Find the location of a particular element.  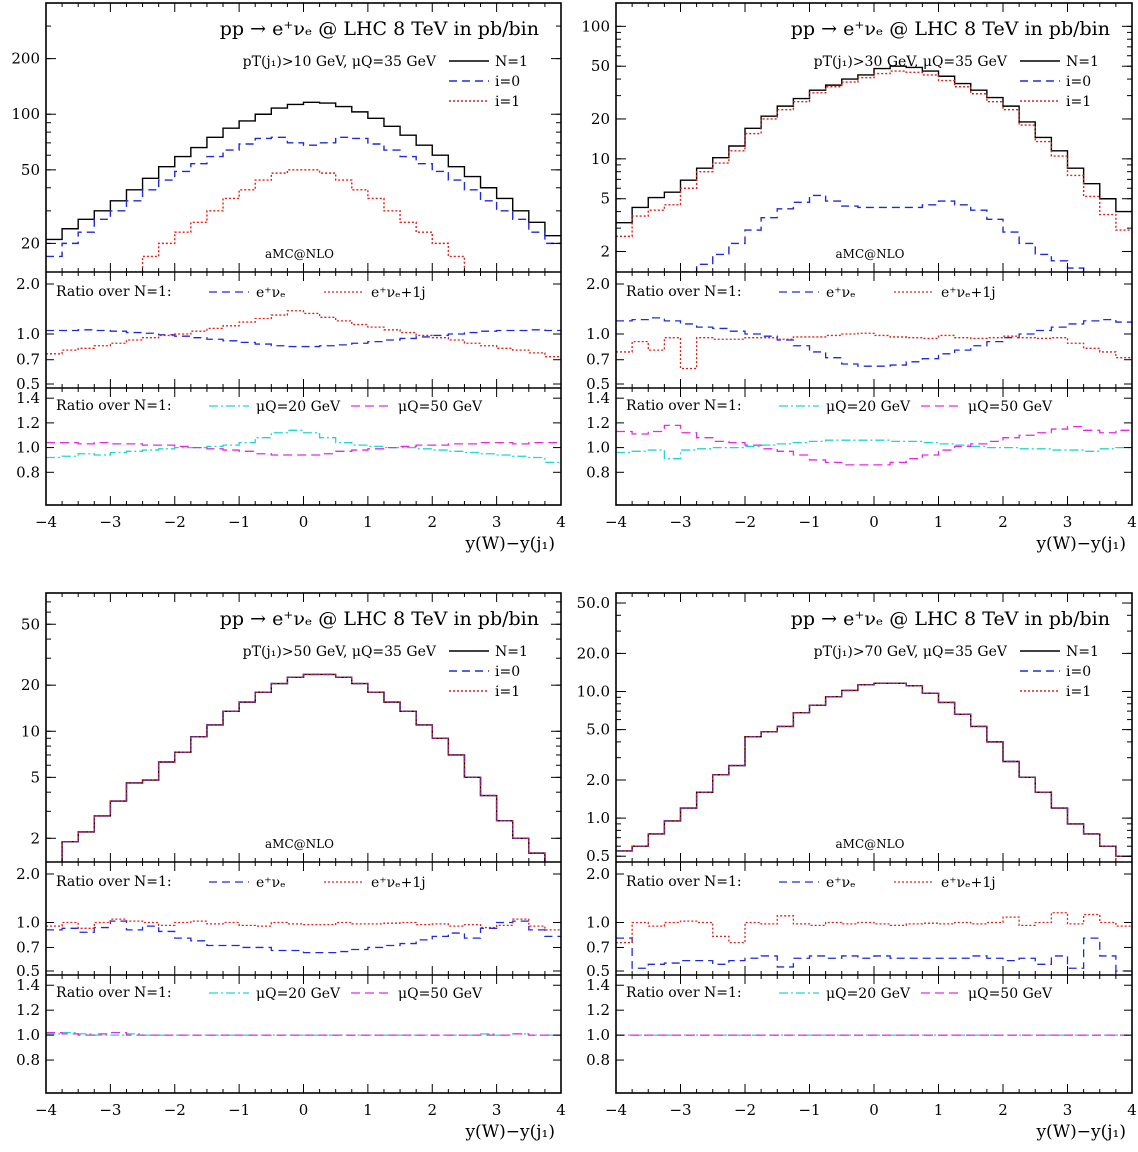

legend-label-total: N=1 is located at coordinates (511, 62).